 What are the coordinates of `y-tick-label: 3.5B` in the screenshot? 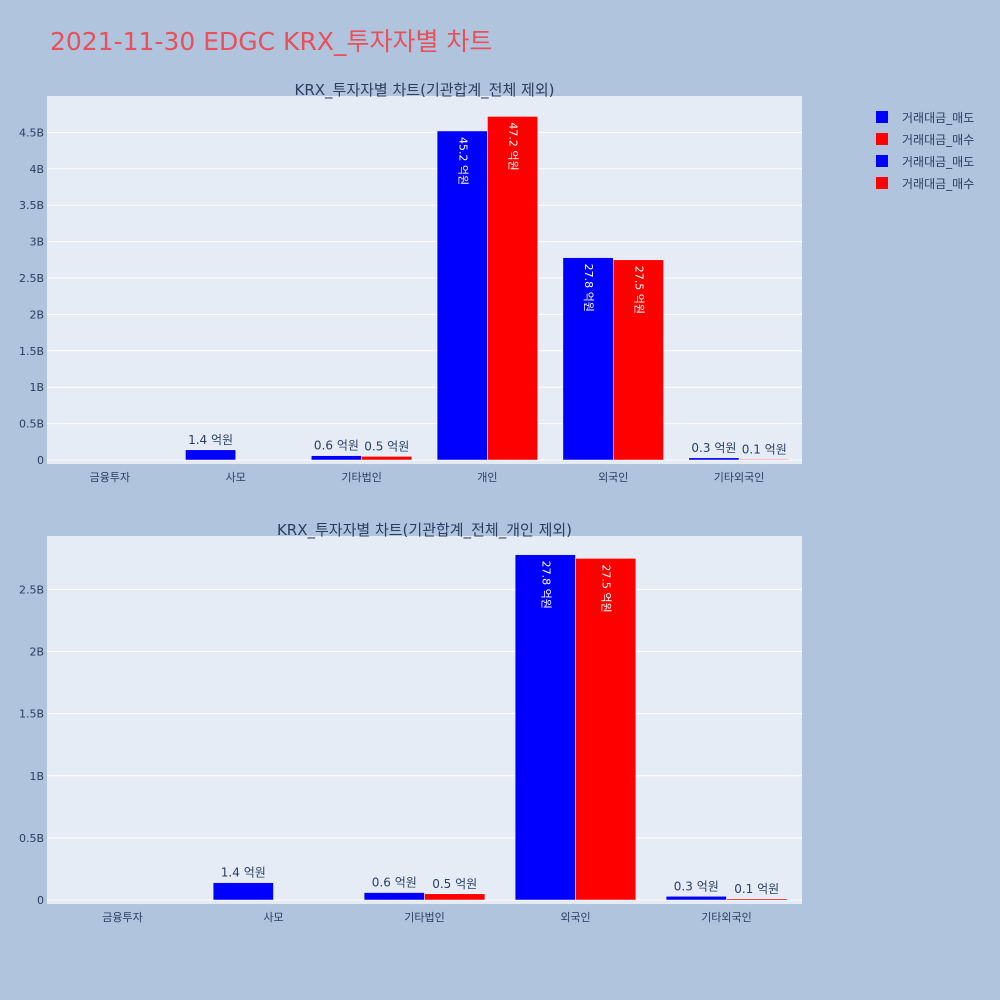 It's located at (31, 205).